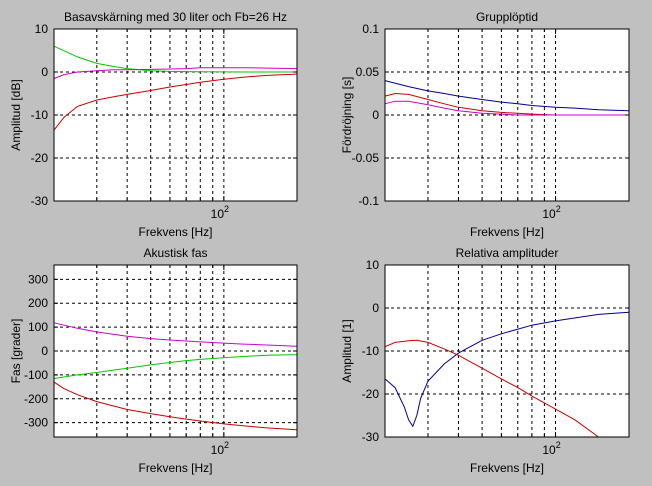 This screenshot has height=486, width=652. What do you see at coordinates (507, 253) in the screenshot?
I see `chart-title: Relativa amplituder` at bounding box center [507, 253].